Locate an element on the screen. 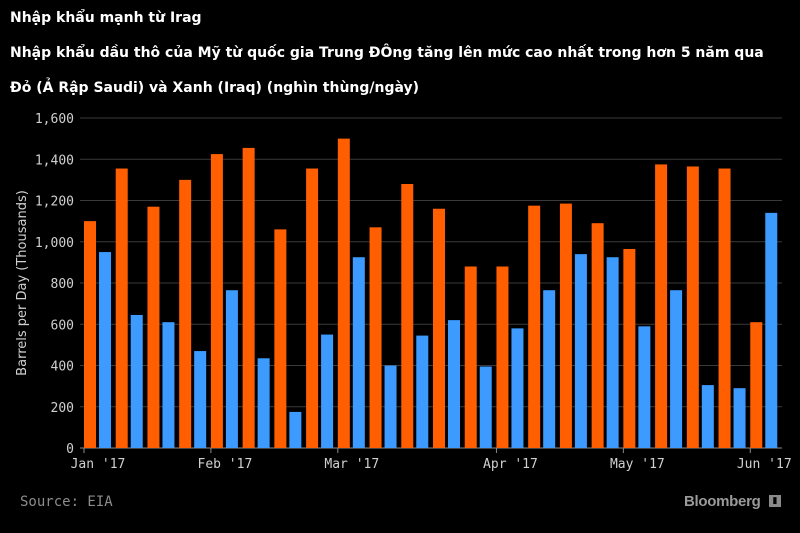 This screenshot has width=800, height=533. y-tick-label: 0 is located at coordinates (70, 449).